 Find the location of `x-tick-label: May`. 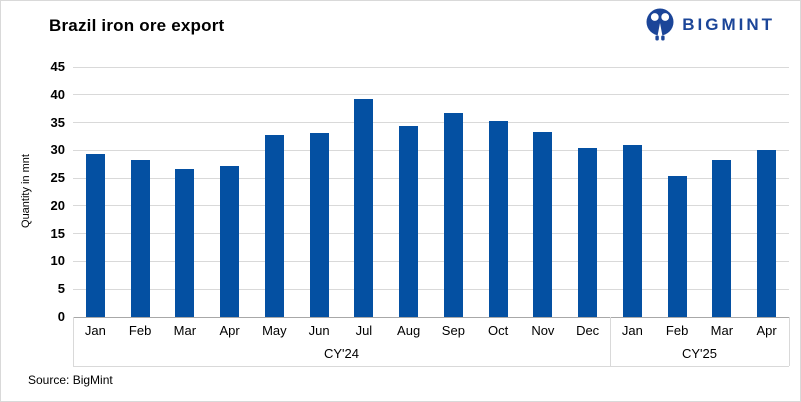

x-tick-label: May is located at coordinates (274, 330).